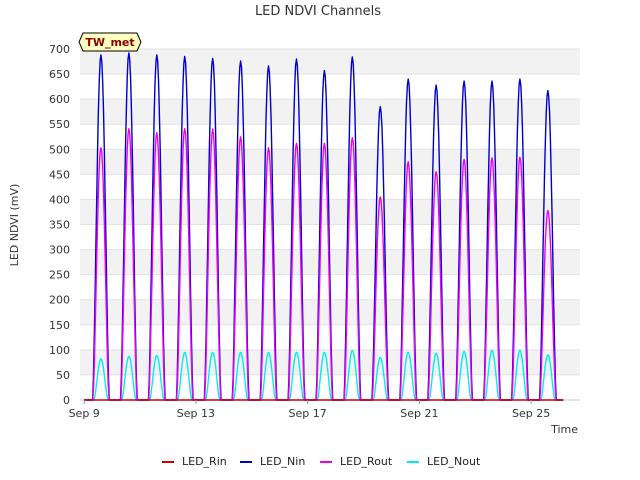 This screenshot has height=480, width=640. I want to click on x-tick-label: Sep 25, so click(531, 413).